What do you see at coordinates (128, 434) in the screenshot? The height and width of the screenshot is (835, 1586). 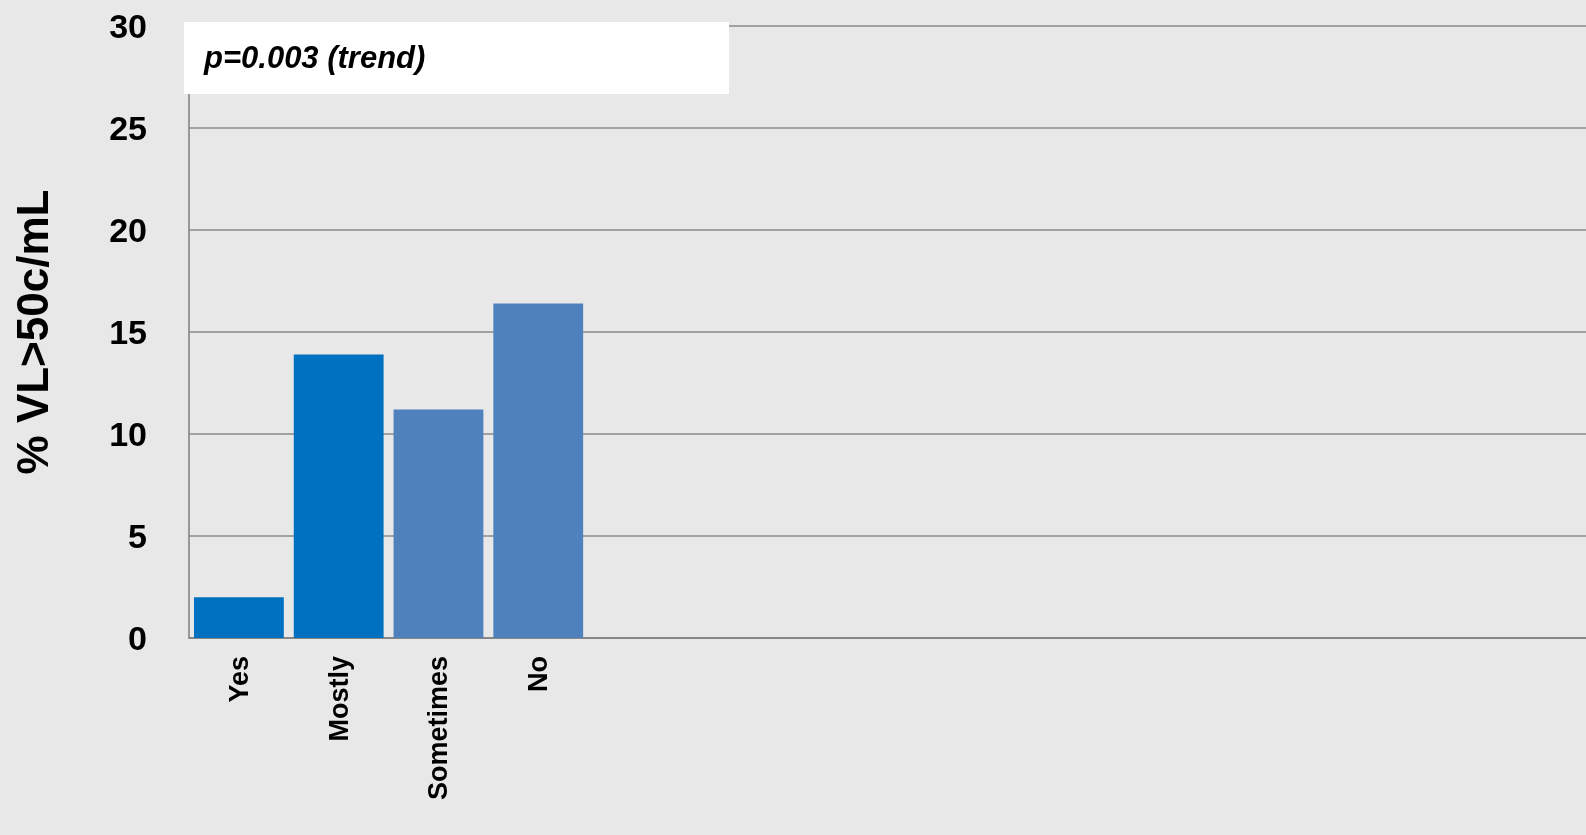 I see `y-tick-label: 10` at bounding box center [128, 434].